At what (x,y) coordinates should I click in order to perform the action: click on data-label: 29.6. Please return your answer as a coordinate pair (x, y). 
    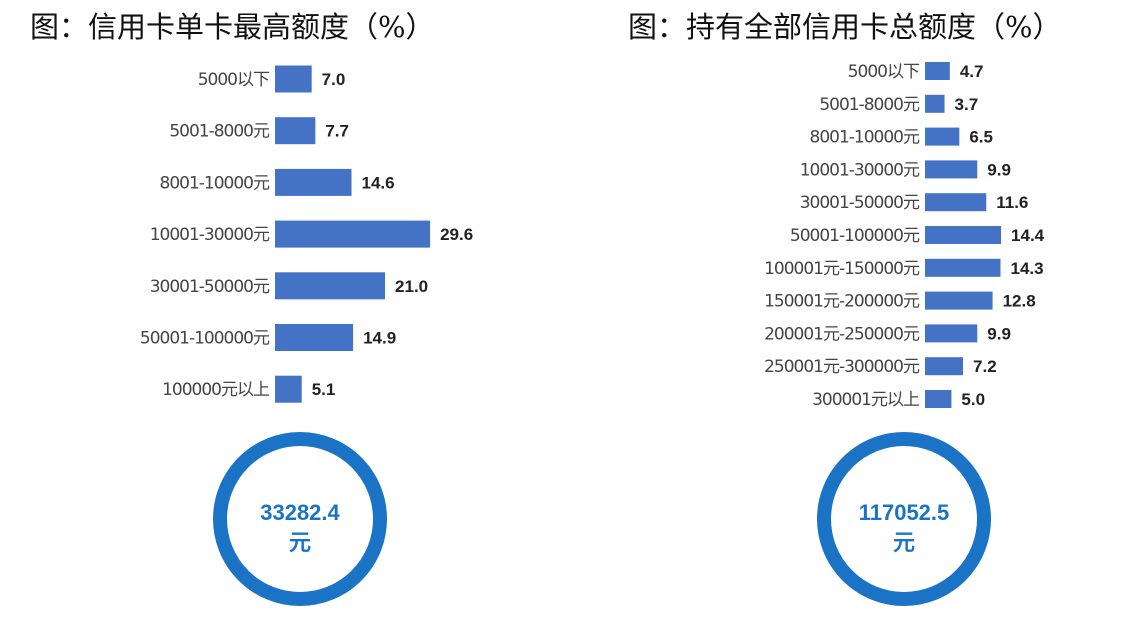
    Looking at the image, I should click on (456, 234).